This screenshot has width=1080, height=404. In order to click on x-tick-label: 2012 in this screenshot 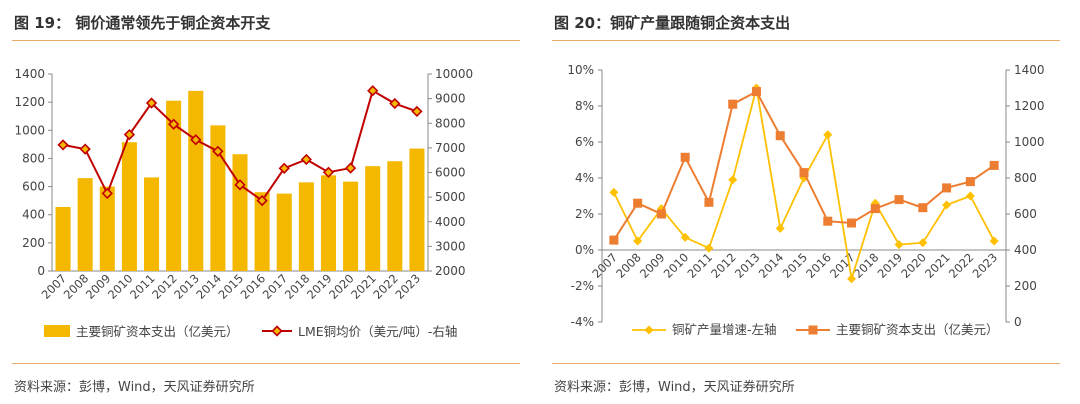, I will do `click(723, 265)`.